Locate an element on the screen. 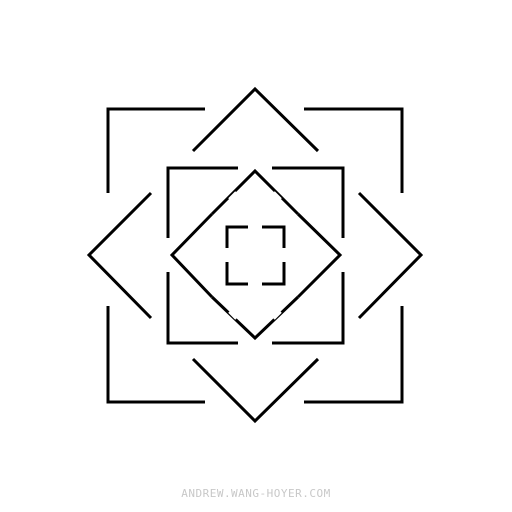  outer-square-corner-tr is located at coordinates (354, 150).